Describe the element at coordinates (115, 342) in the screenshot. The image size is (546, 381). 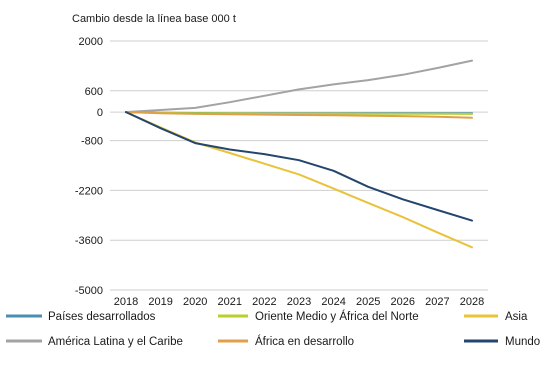
I see `legend-label: América Latina y el Caribe` at that location.